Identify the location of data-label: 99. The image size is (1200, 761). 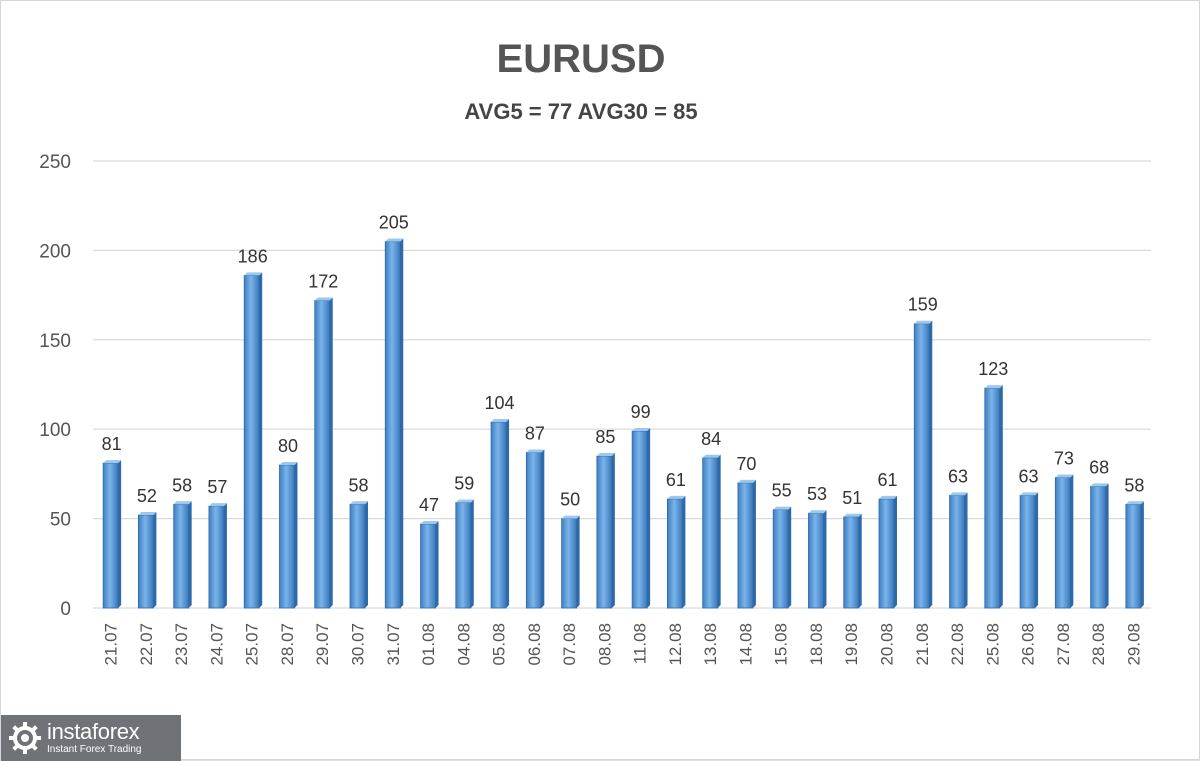
(641, 412).